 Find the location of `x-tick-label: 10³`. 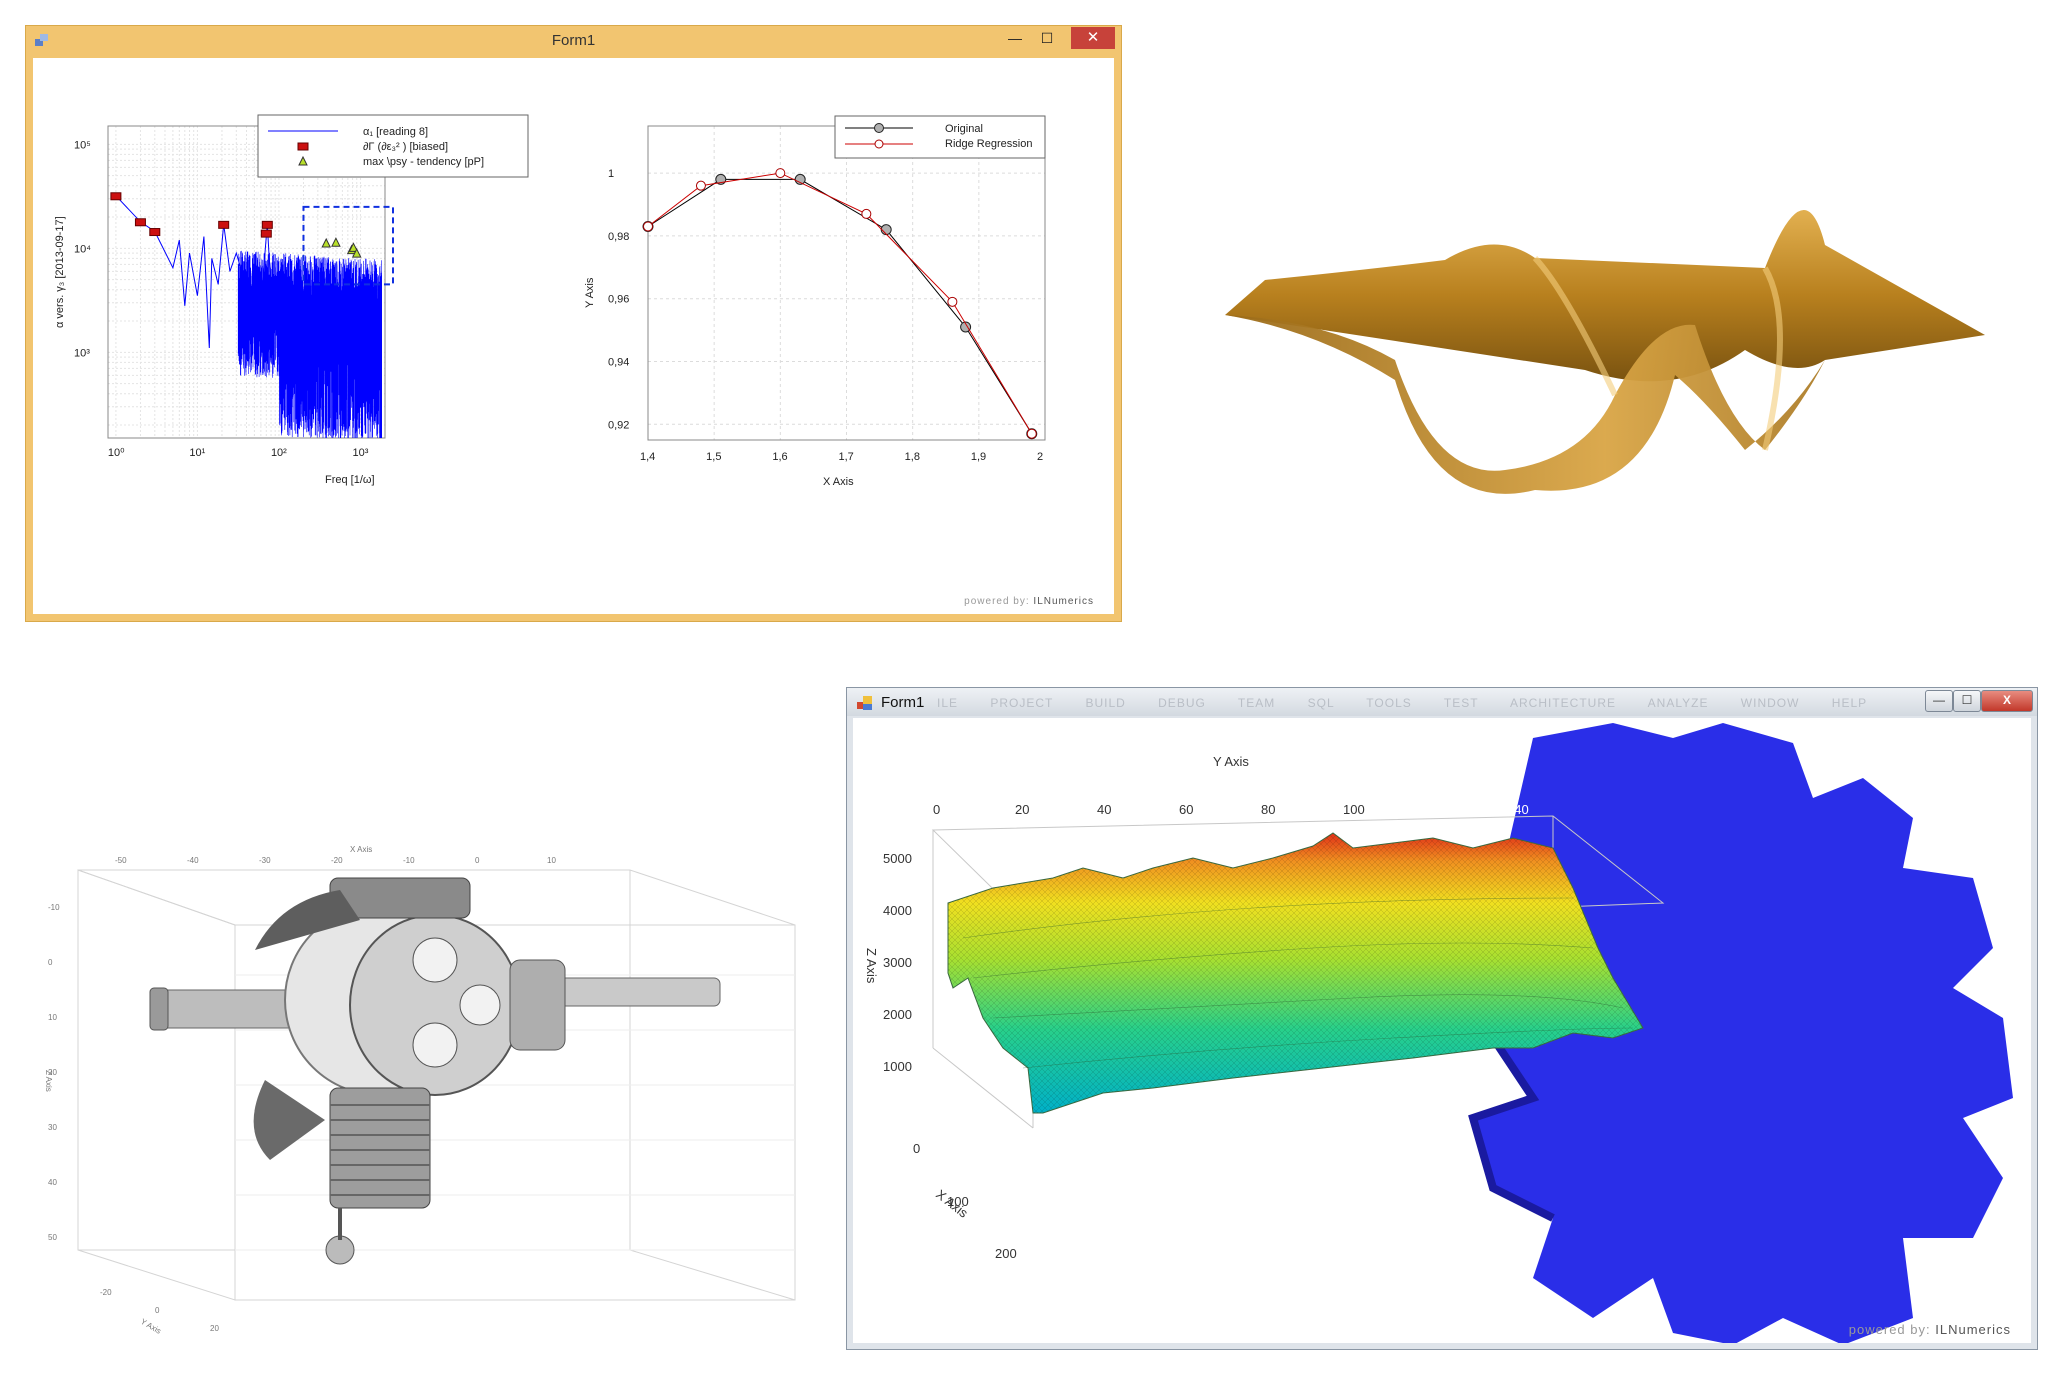

x-tick-label: 10³ is located at coordinates (360, 453).